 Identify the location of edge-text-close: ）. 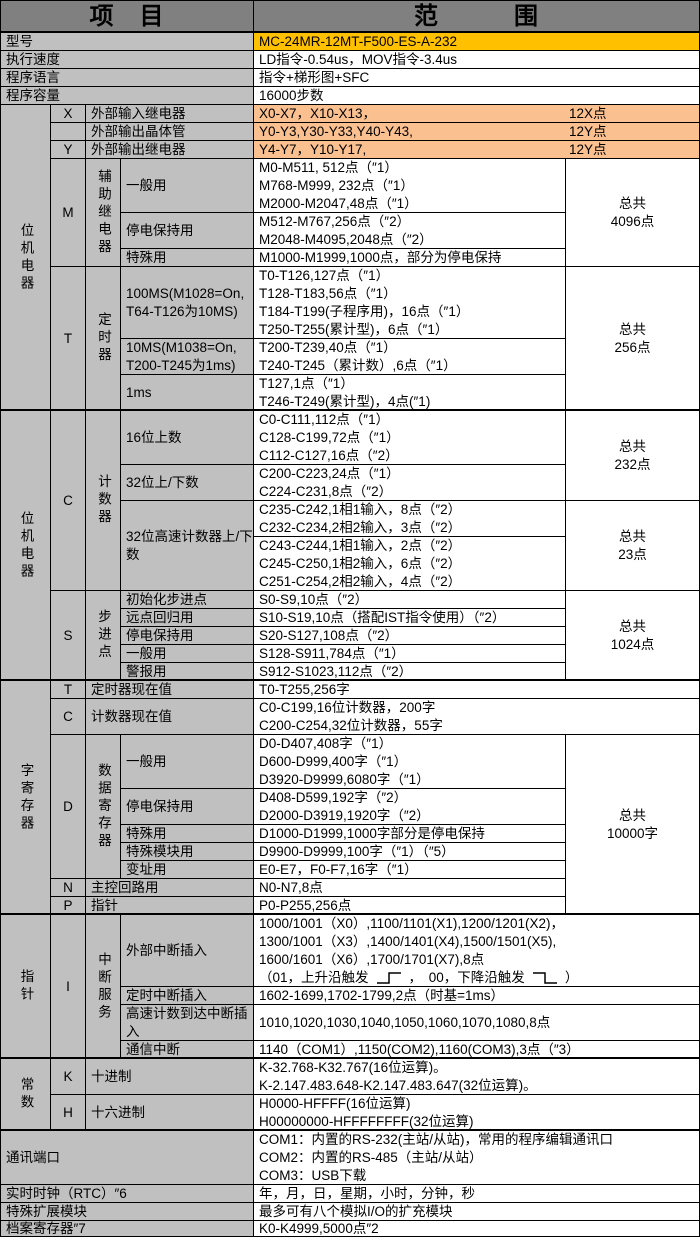
(571, 977).